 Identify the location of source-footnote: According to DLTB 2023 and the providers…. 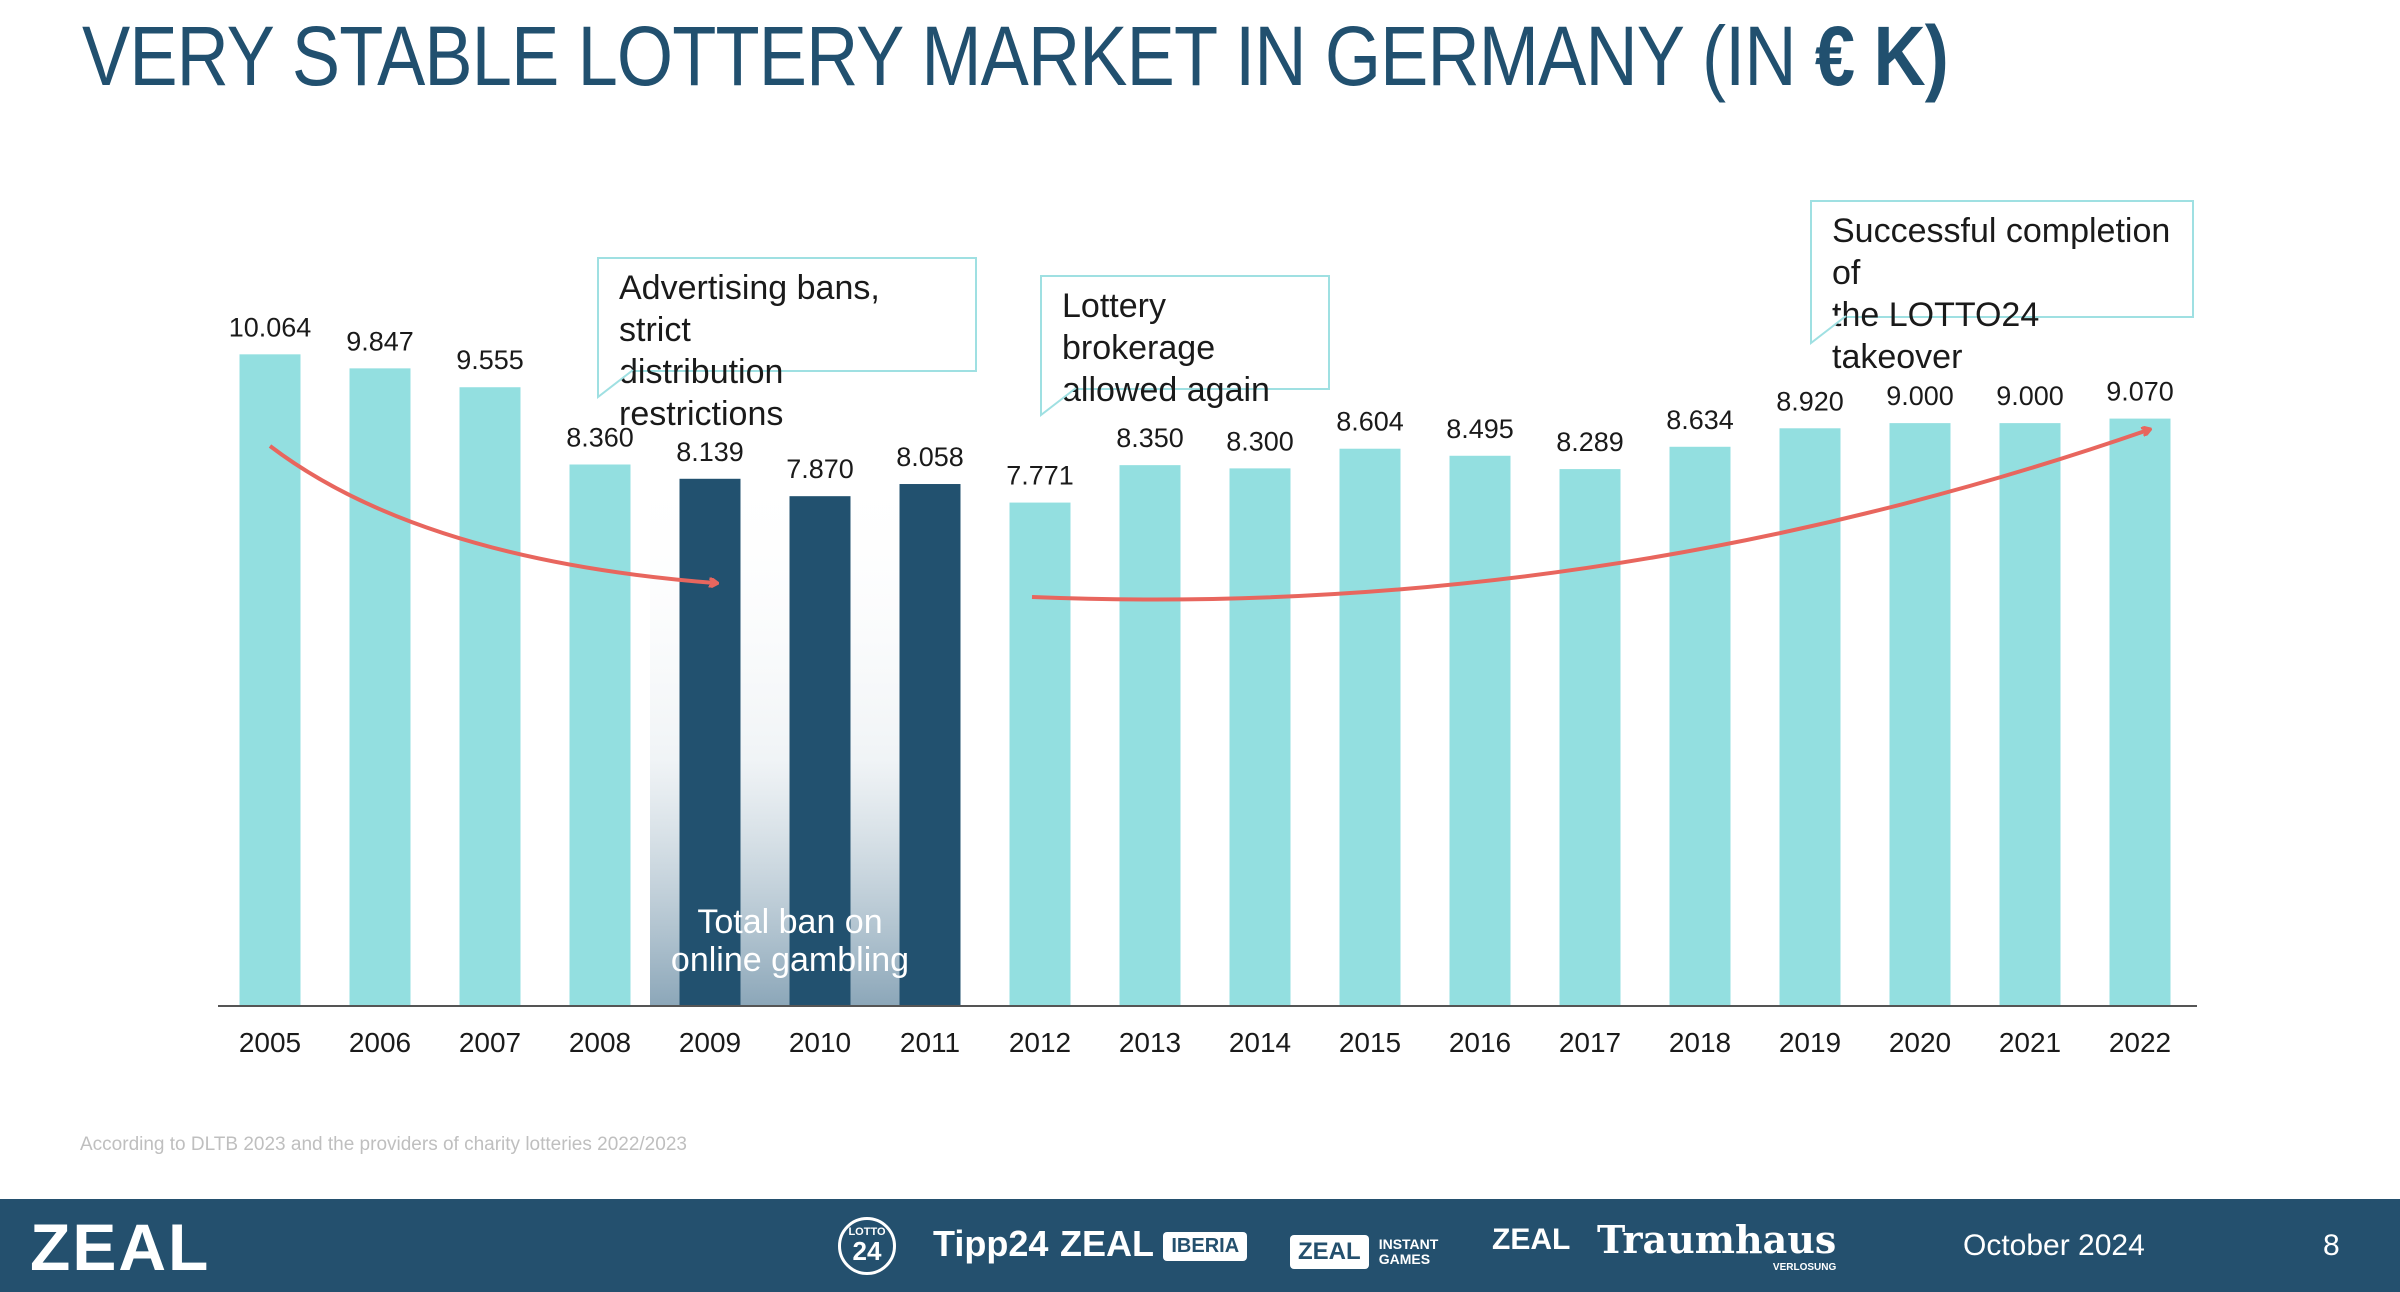
(383, 1144).